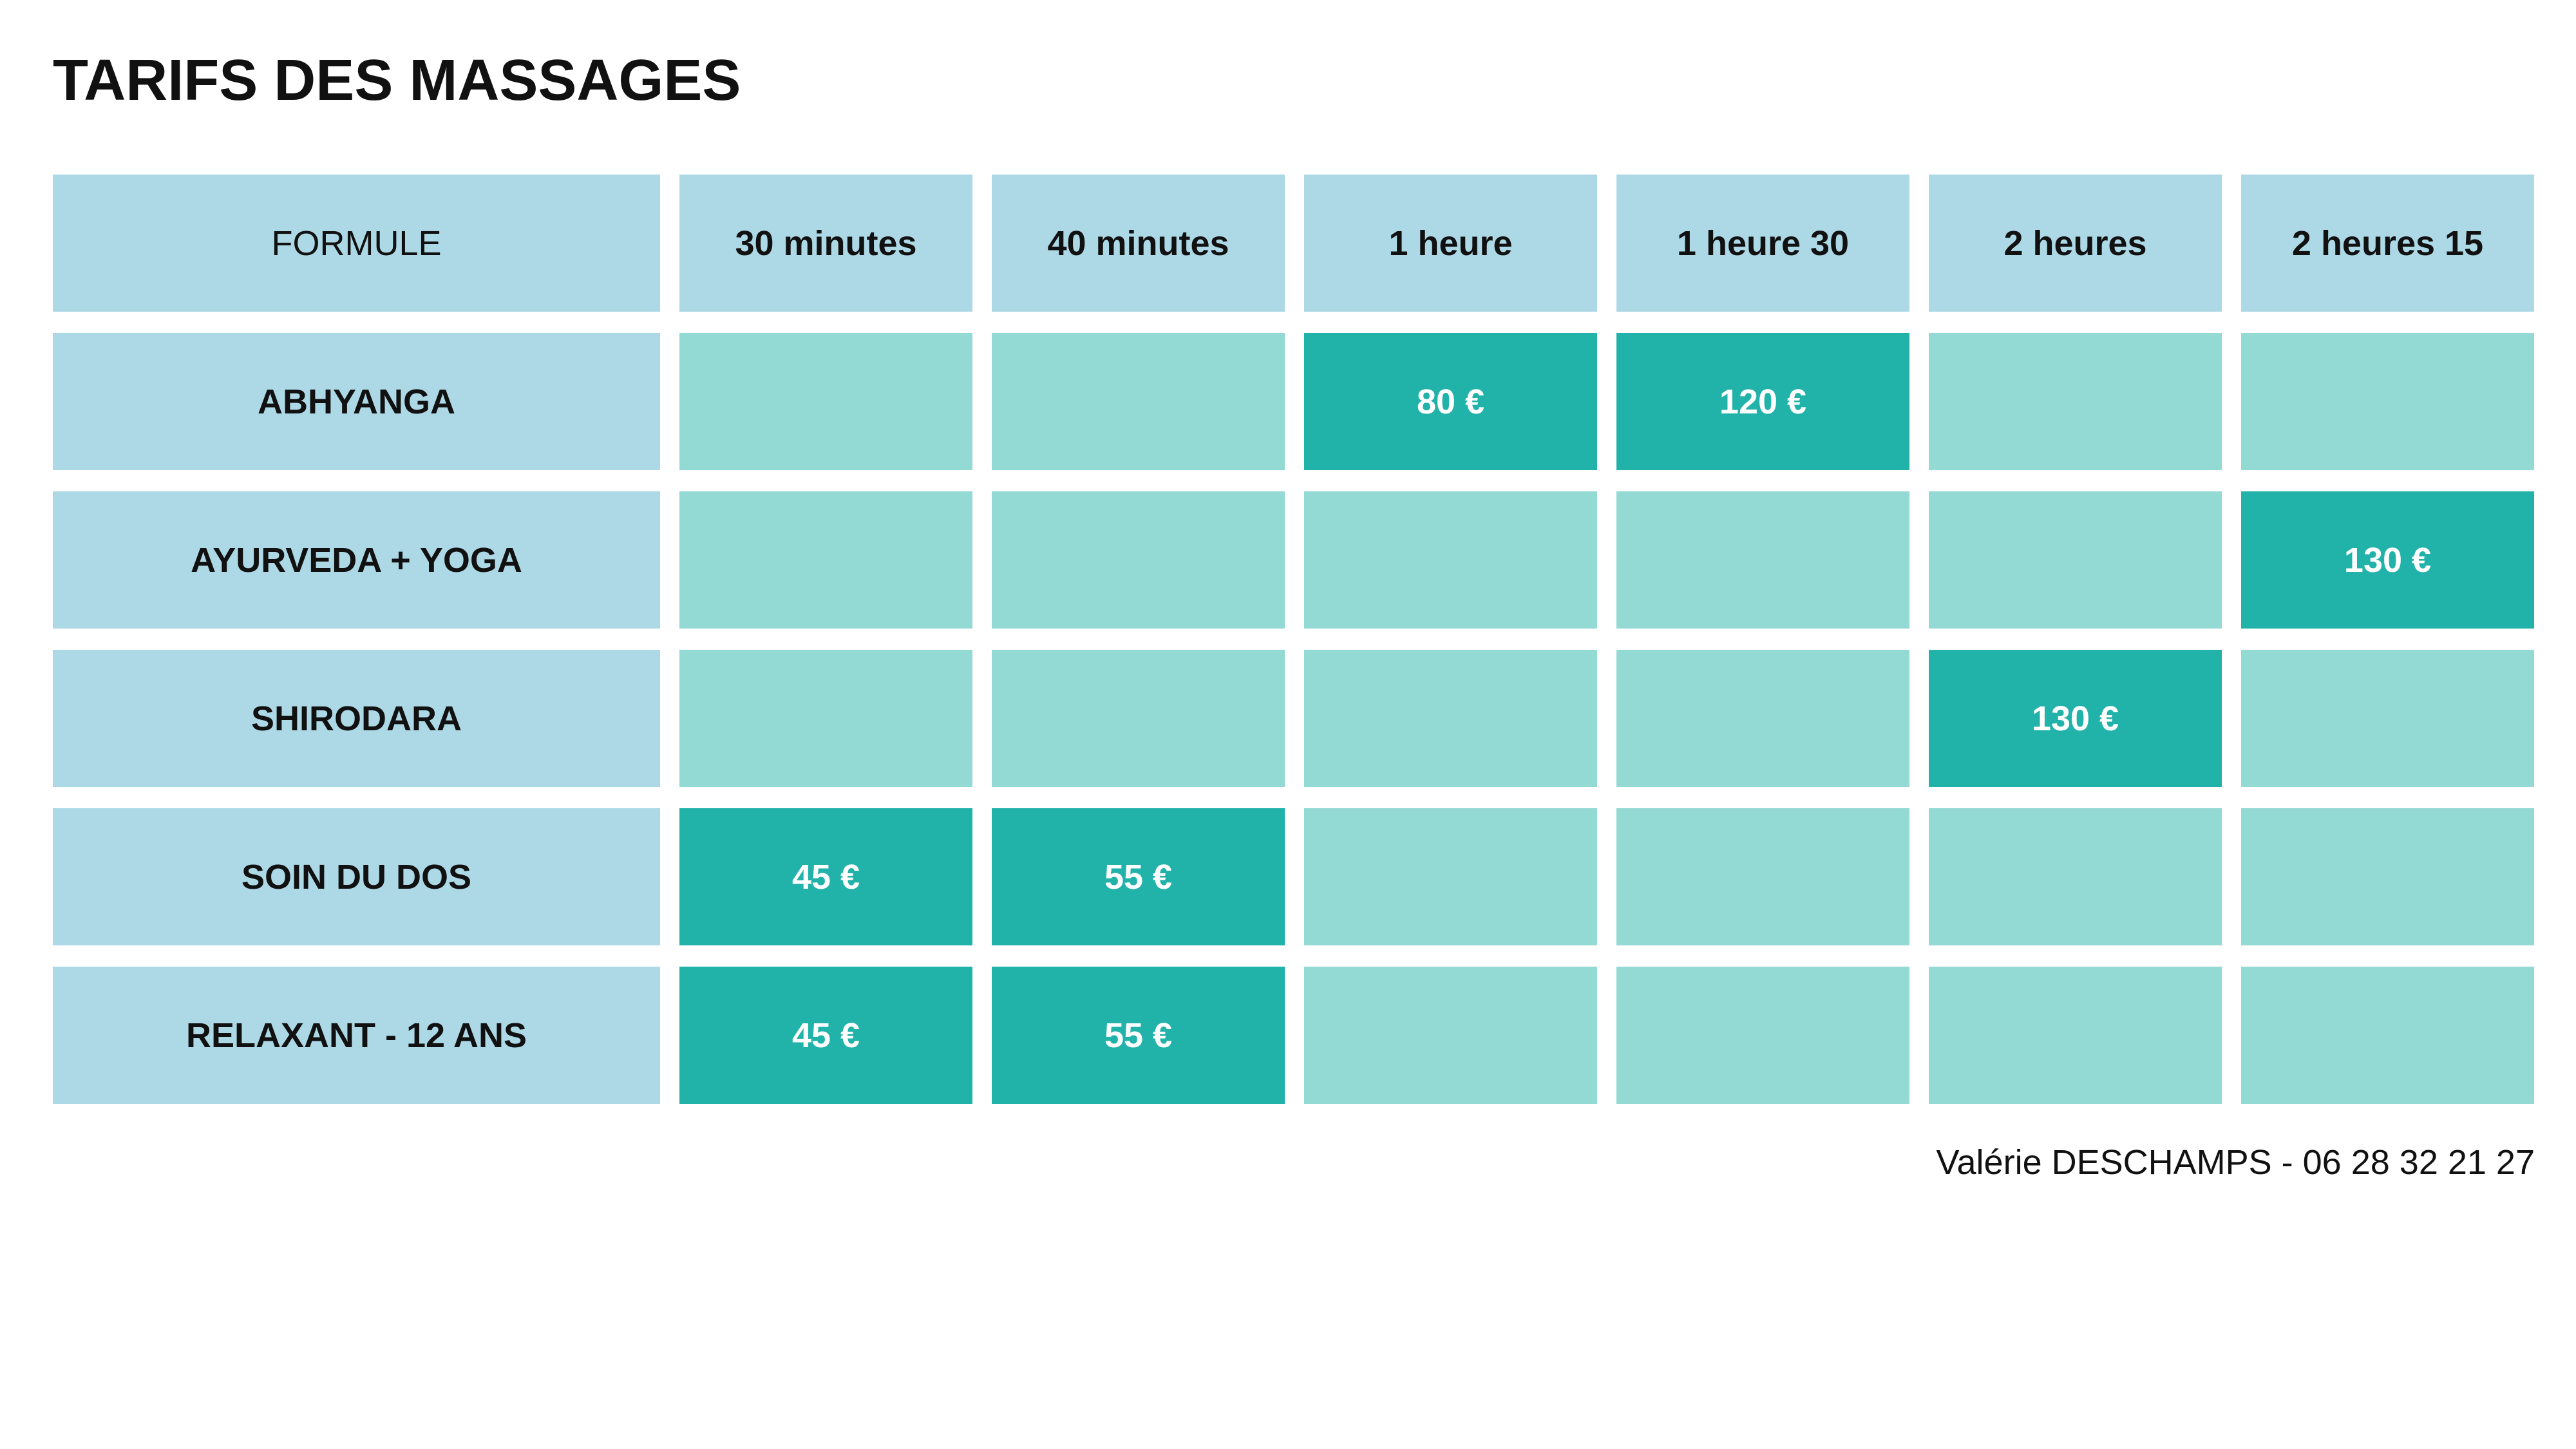 The width and height of the screenshot is (2576, 1449). I want to click on header-duration: 30 minutes, so click(825, 243).